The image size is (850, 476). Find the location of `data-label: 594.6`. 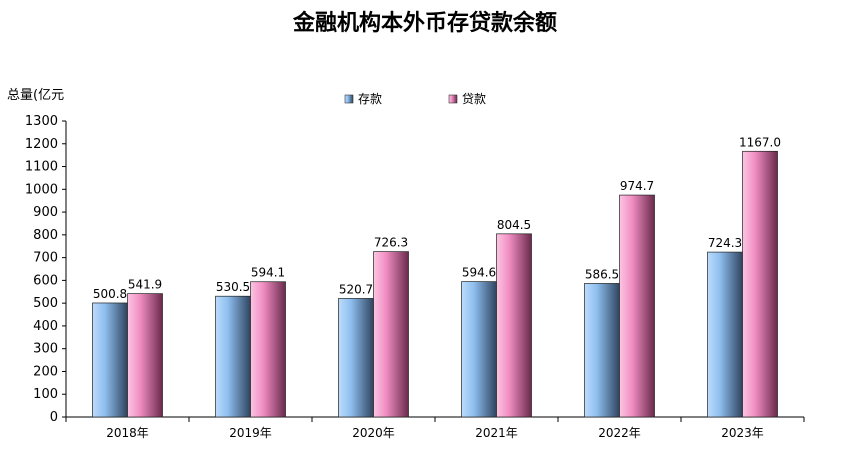

data-label: 594.6 is located at coordinates (479, 273).